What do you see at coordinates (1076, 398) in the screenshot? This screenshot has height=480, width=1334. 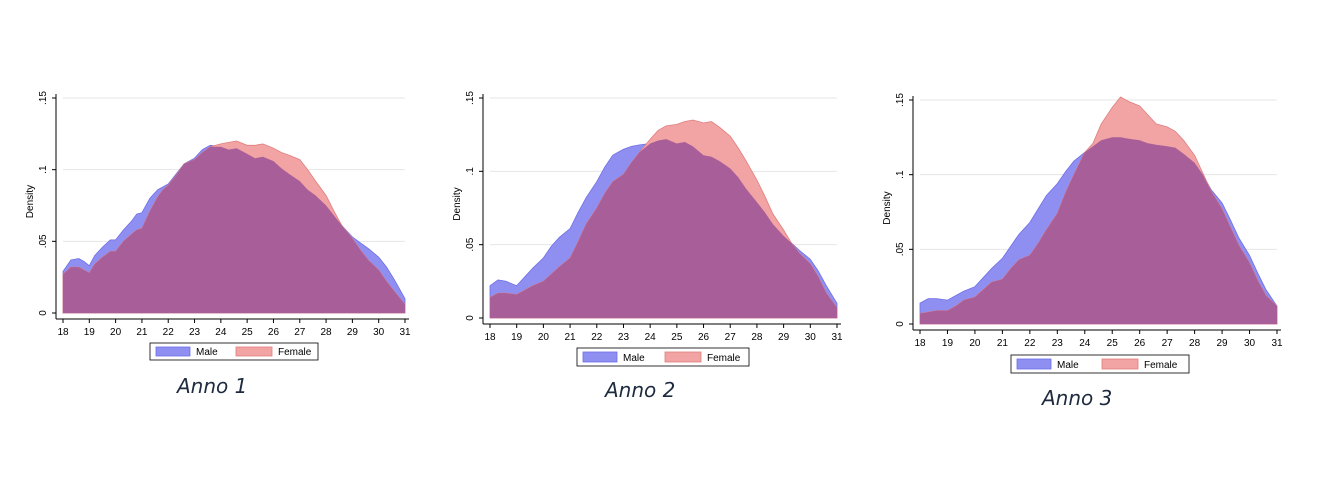 I see `panel-caption: Anno 3` at bounding box center [1076, 398].